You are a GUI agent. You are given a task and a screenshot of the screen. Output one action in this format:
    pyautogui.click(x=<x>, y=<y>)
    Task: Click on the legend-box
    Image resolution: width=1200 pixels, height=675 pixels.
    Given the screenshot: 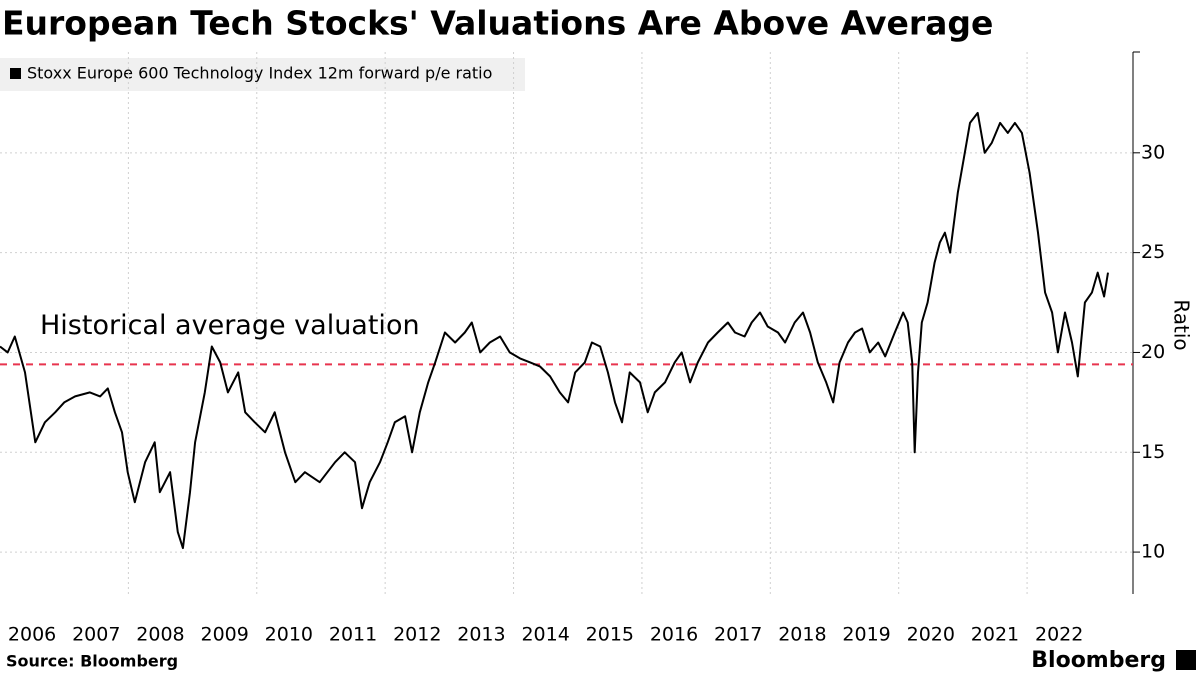 What is the action you would take?
    pyautogui.click(x=262, y=74)
    